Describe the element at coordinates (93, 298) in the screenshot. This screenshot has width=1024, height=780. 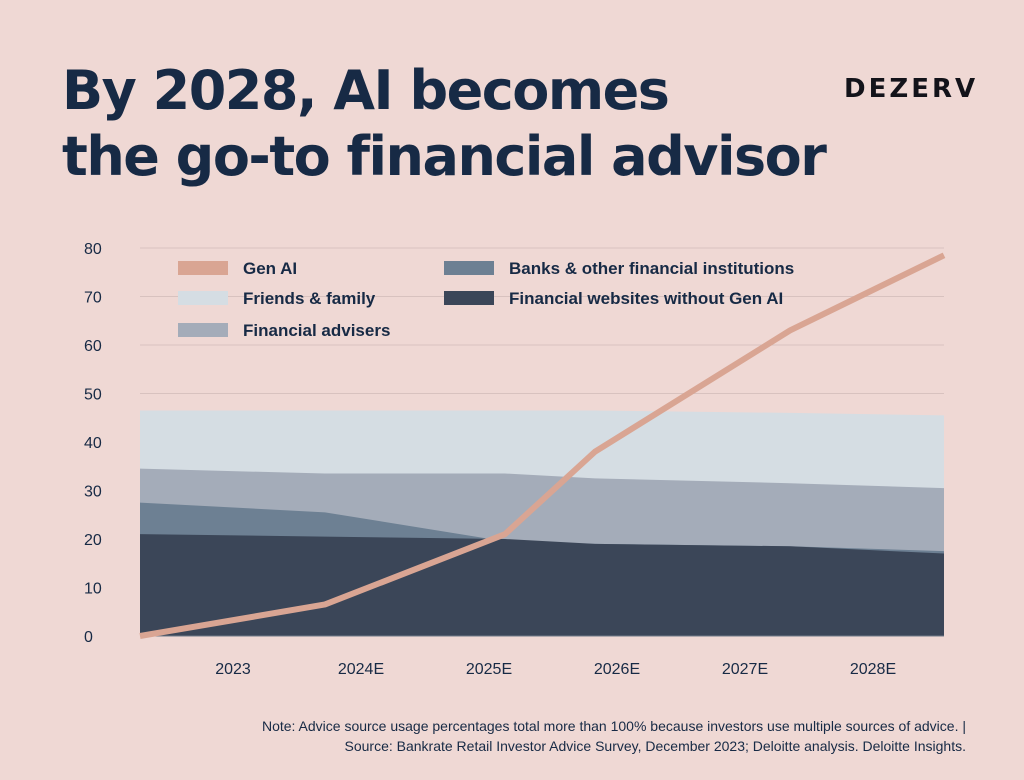
I see `y-tick-label: 70` at that location.